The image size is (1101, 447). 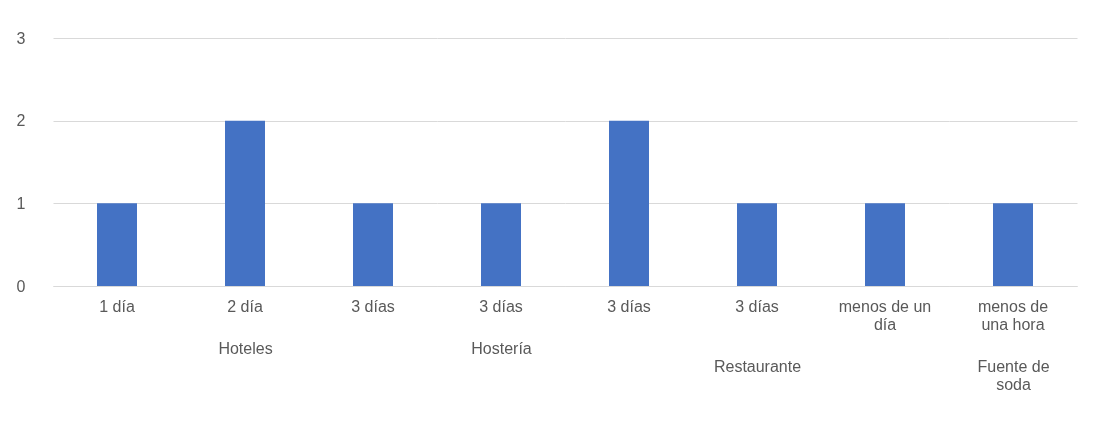 What do you see at coordinates (117, 306) in the screenshot?
I see `x-tick-label: 1 día` at bounding box center [117, 306].